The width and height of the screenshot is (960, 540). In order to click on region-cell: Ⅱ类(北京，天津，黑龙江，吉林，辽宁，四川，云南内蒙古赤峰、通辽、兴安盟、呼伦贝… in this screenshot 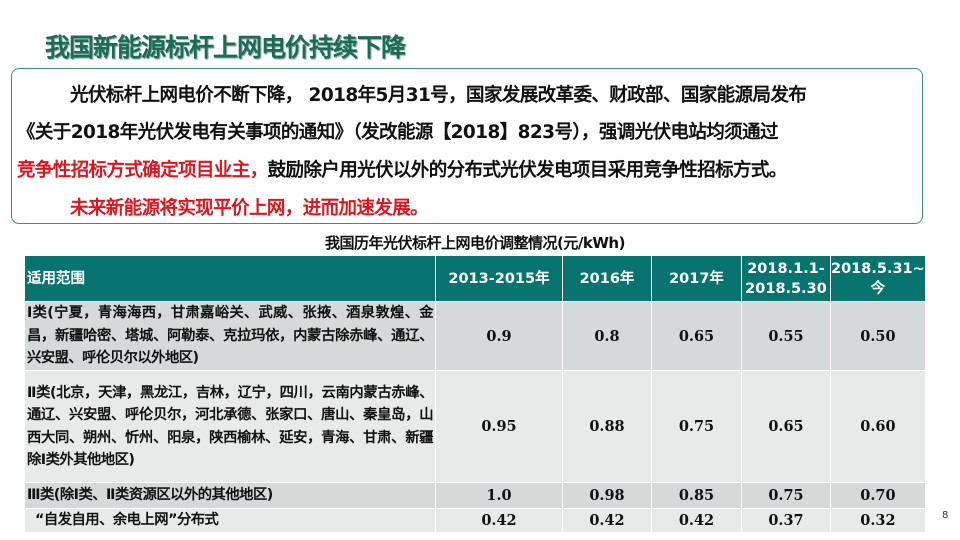, I will do `click(230, 426)`.